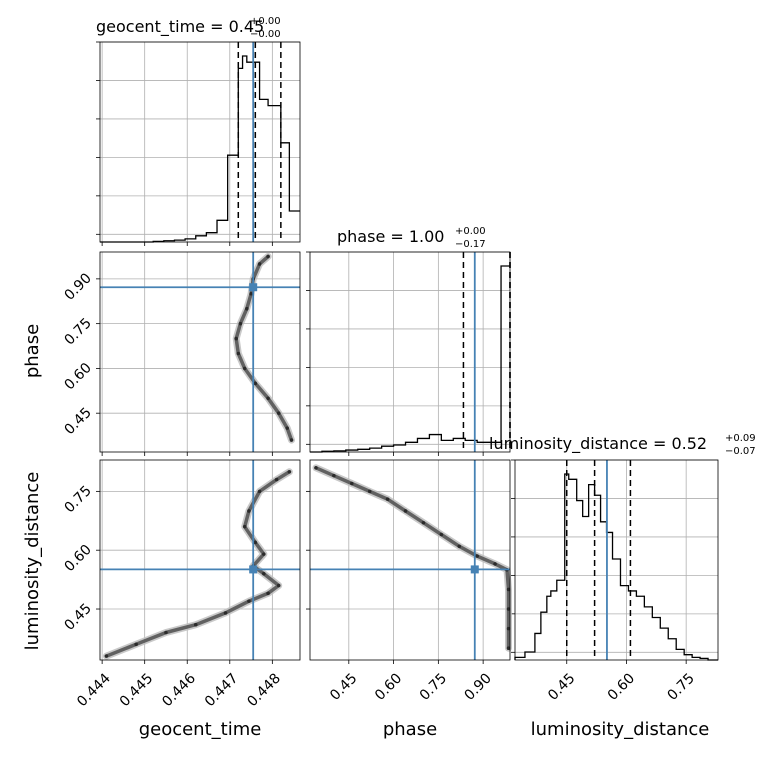  I want to click on hist-panel-luminosity-distance, so click(615, 561).